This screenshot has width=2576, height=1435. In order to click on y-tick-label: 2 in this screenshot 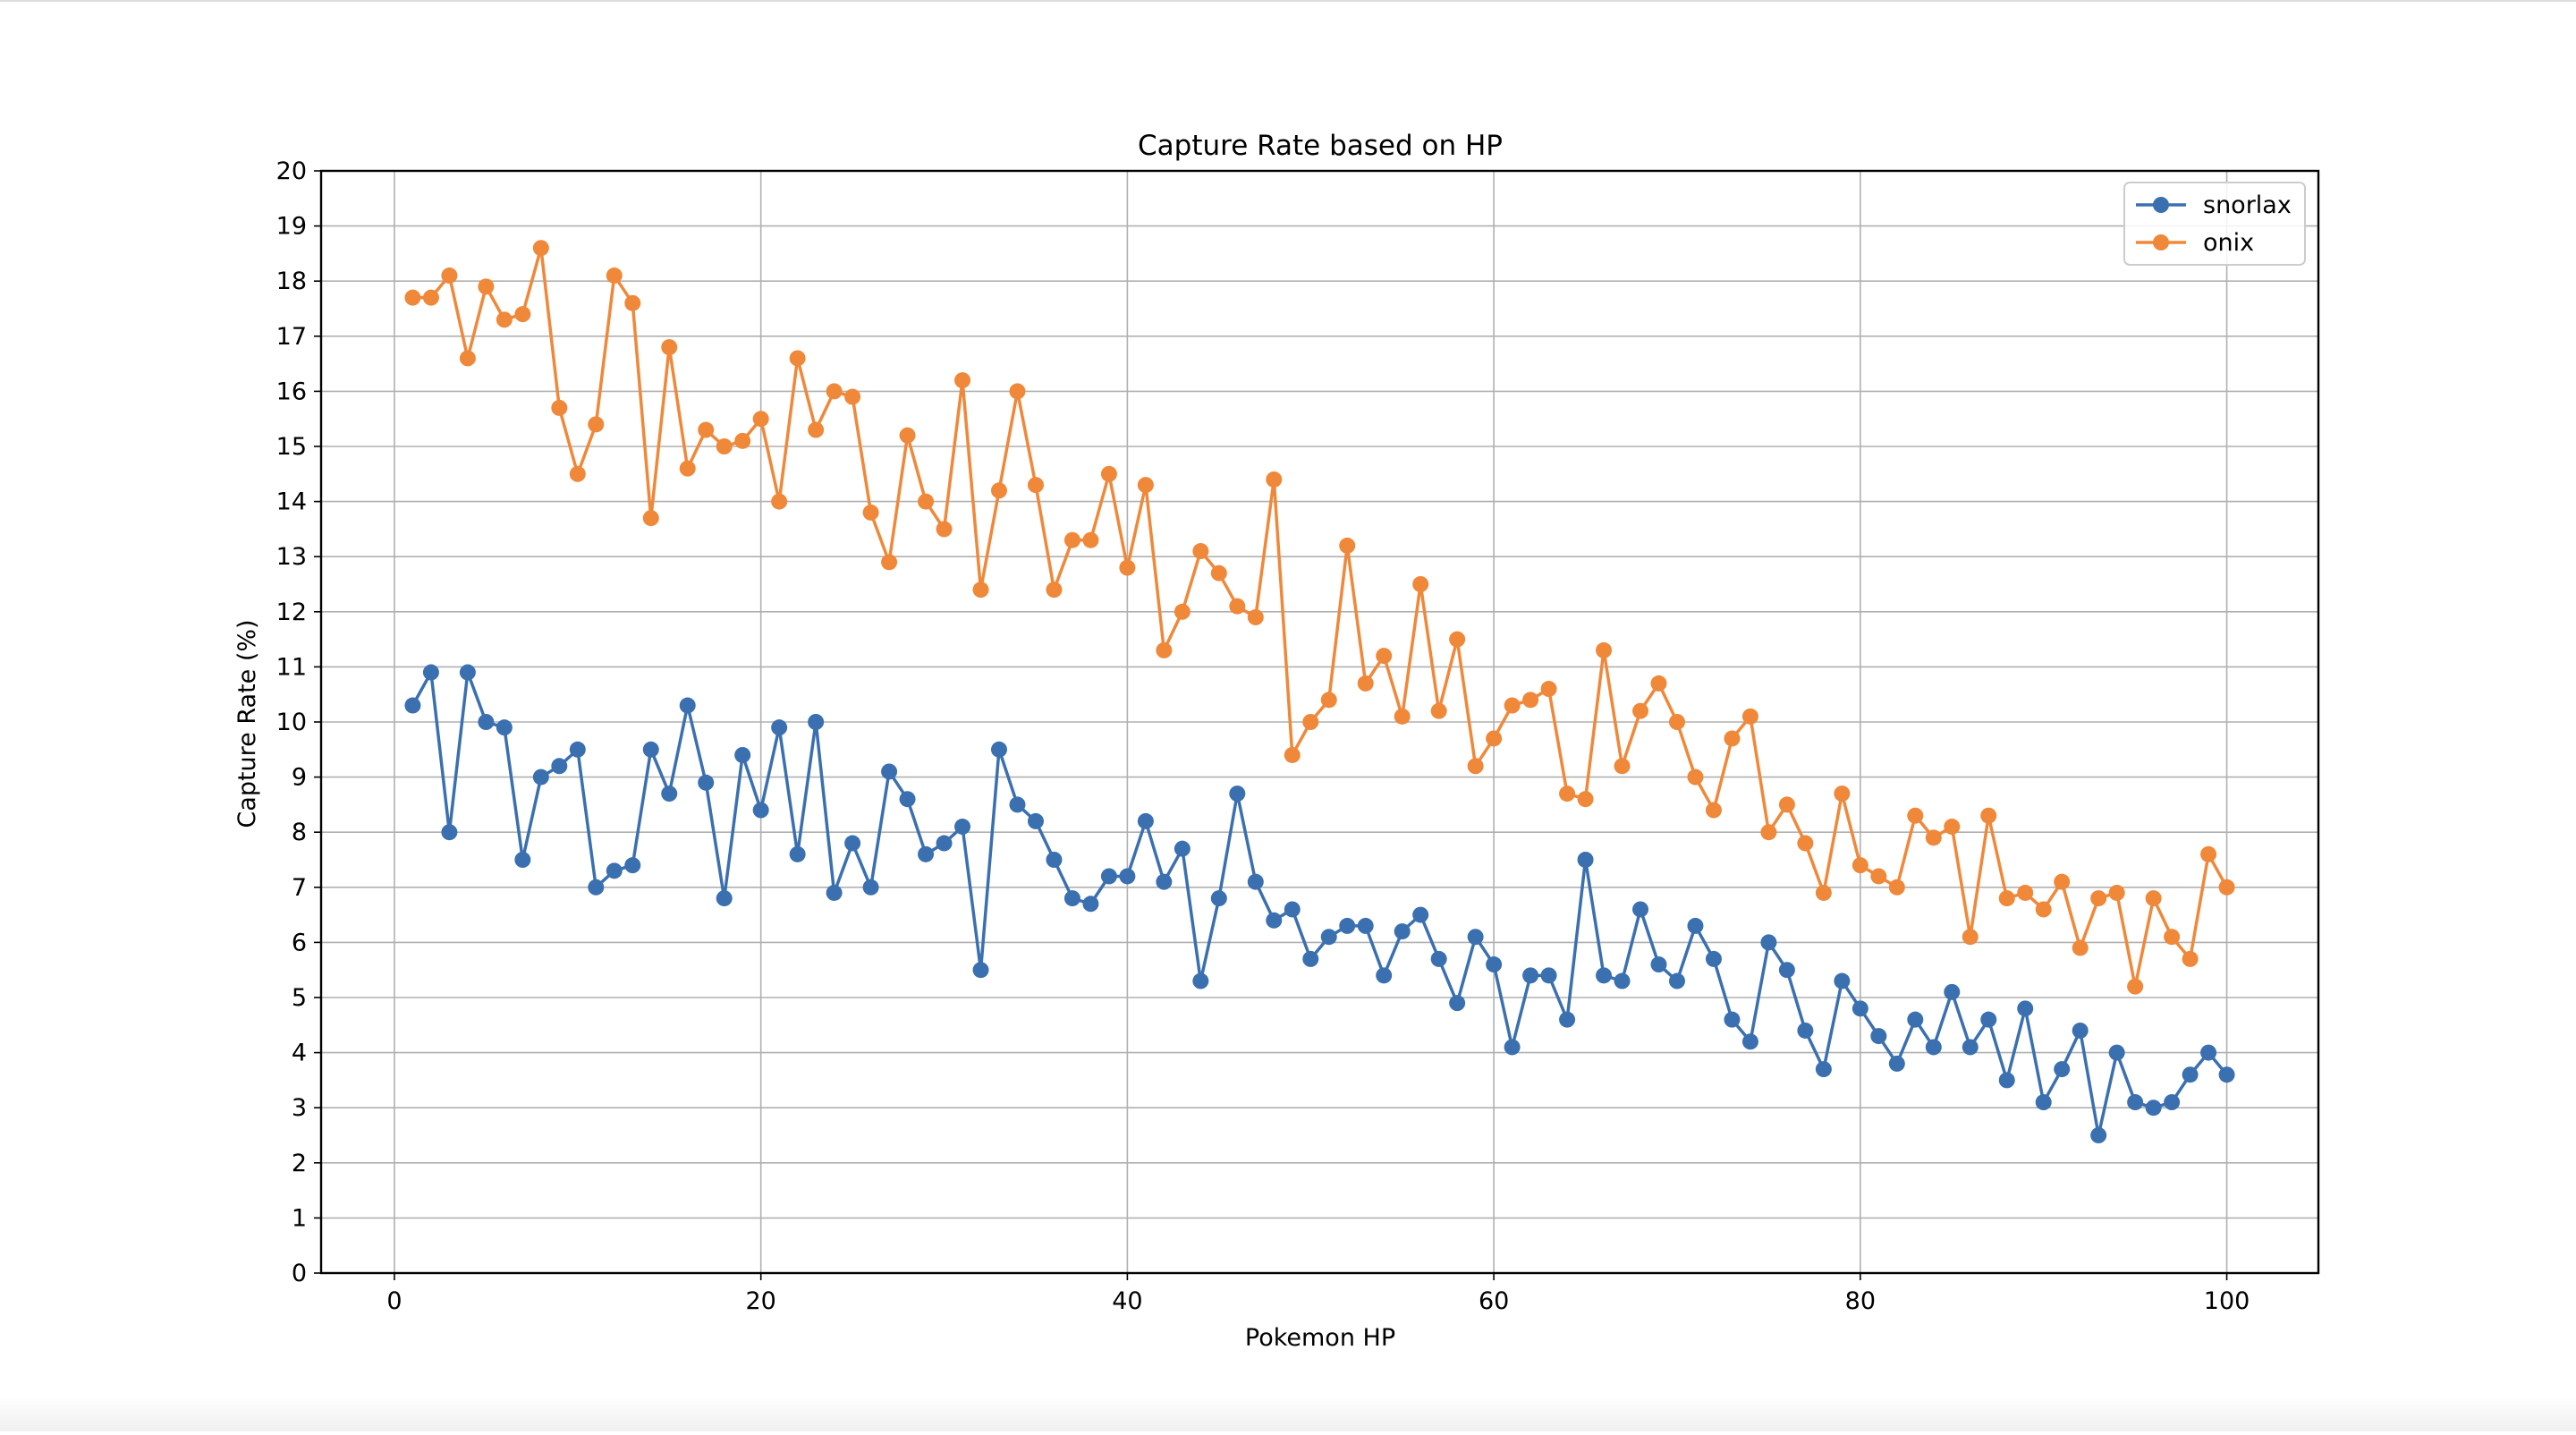, I will do `click(299, 1163)`.